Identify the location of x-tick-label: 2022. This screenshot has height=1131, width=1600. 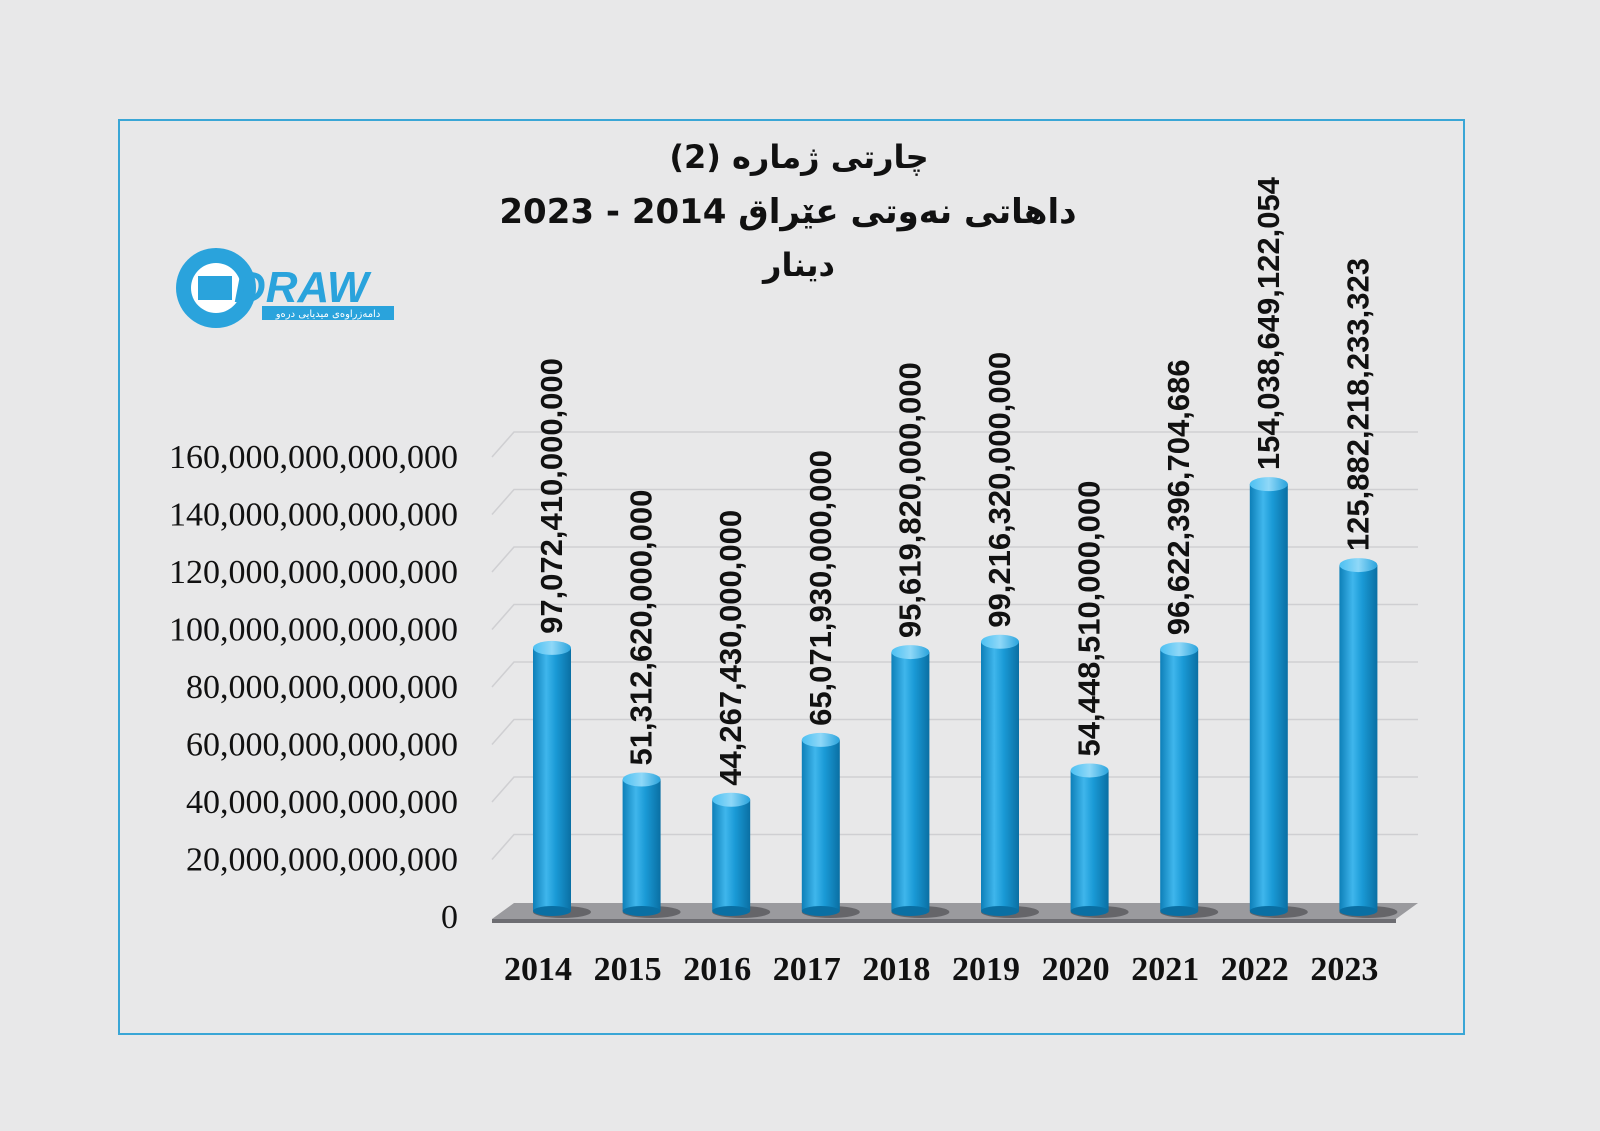
(1255, 969).